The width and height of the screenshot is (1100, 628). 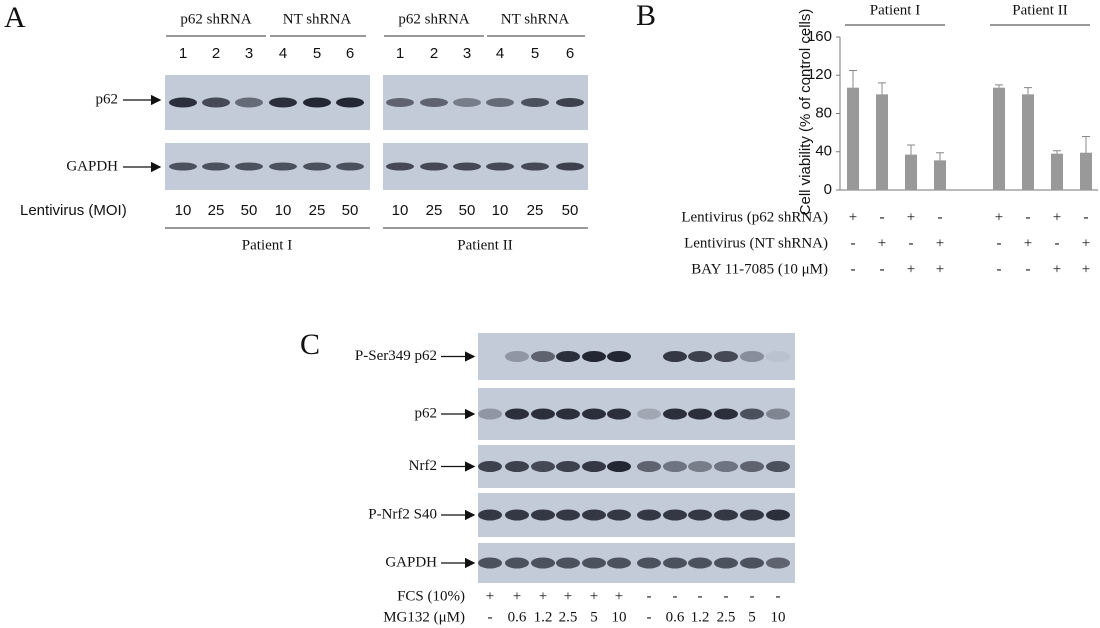 I want to click on group-label: p62 shRNA, so click(x=433, y=19).